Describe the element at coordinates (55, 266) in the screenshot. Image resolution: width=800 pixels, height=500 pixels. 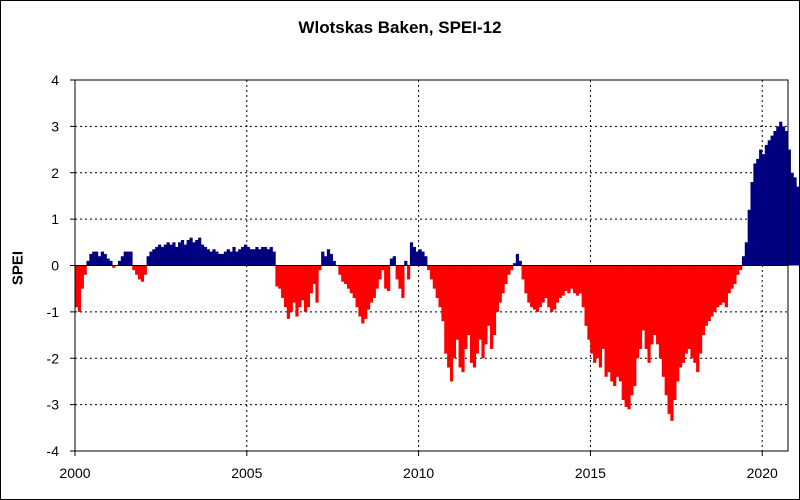
I see `y-tick-label: 0` at that location.